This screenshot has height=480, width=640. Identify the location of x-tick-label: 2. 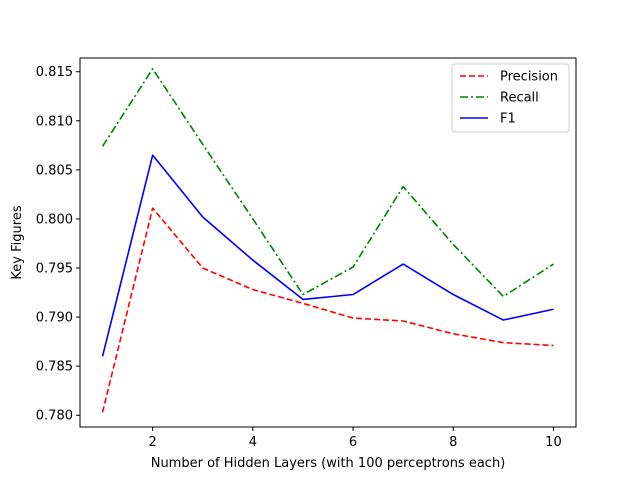
(153, 442).